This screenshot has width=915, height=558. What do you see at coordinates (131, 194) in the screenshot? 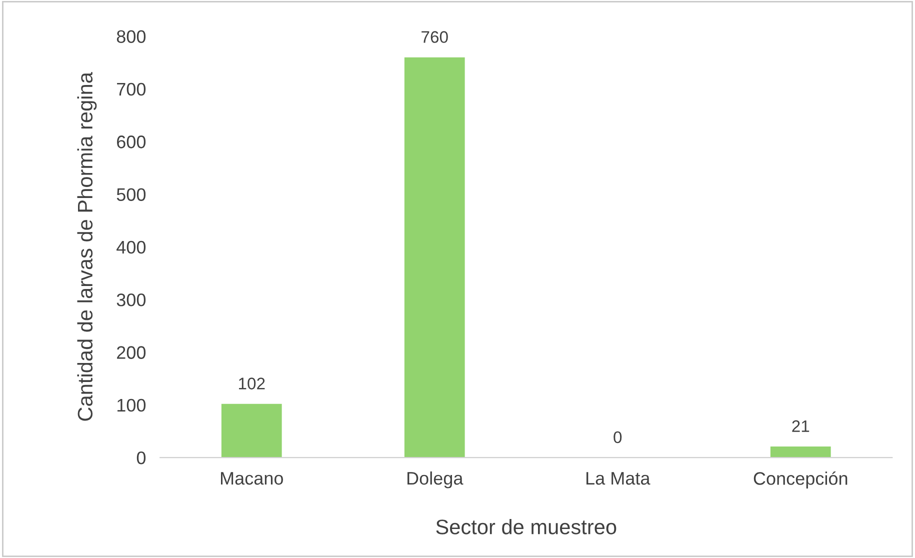
I see `y-tick-label: 500` at bounding box center [131, 194].